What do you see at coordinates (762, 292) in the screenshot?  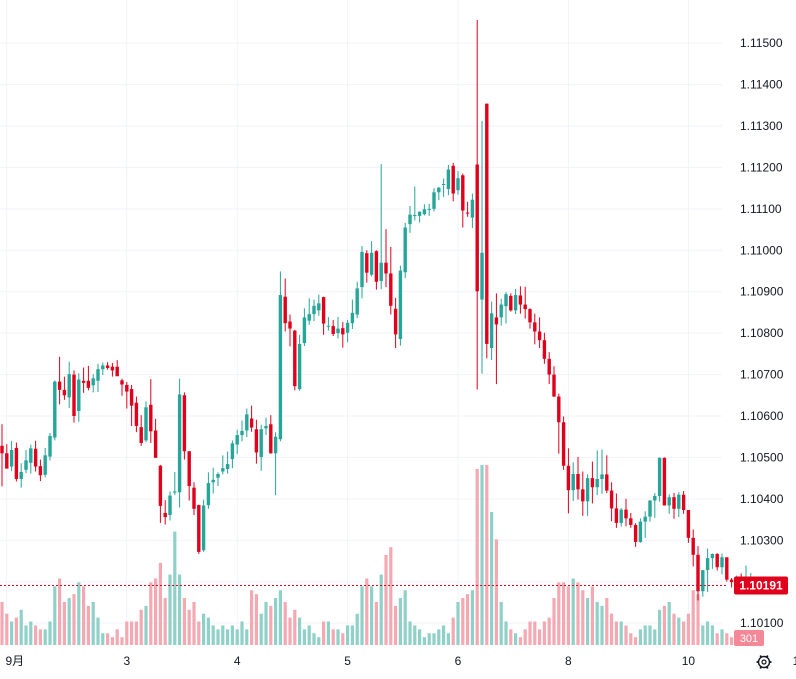 I see `price-tick-label: 1.10900` at bounding box center [762, 292].